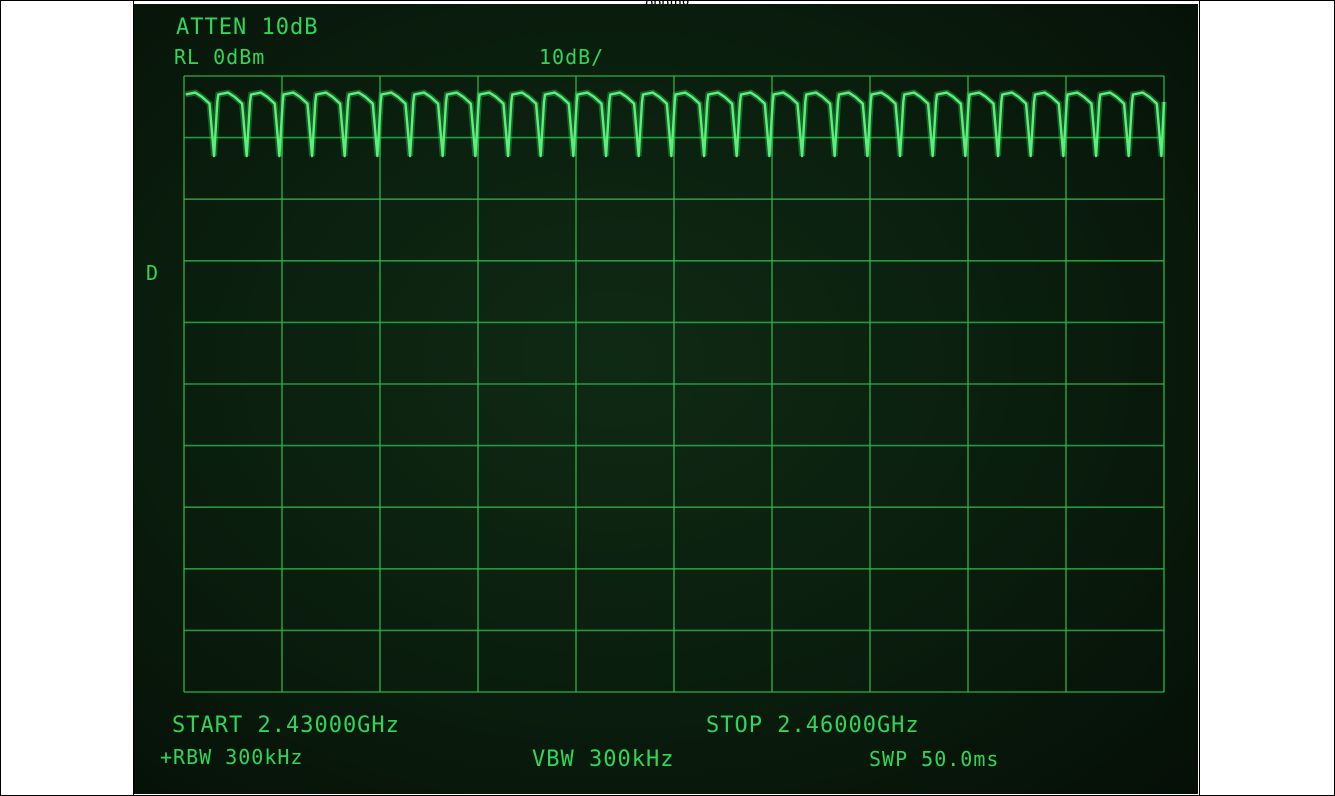 This screenshot has height=796, width=1335. Describe the element at coordinates (286, 725) in the screenshot. I see `start-freq-label: START 2.43000GHz` at that location.